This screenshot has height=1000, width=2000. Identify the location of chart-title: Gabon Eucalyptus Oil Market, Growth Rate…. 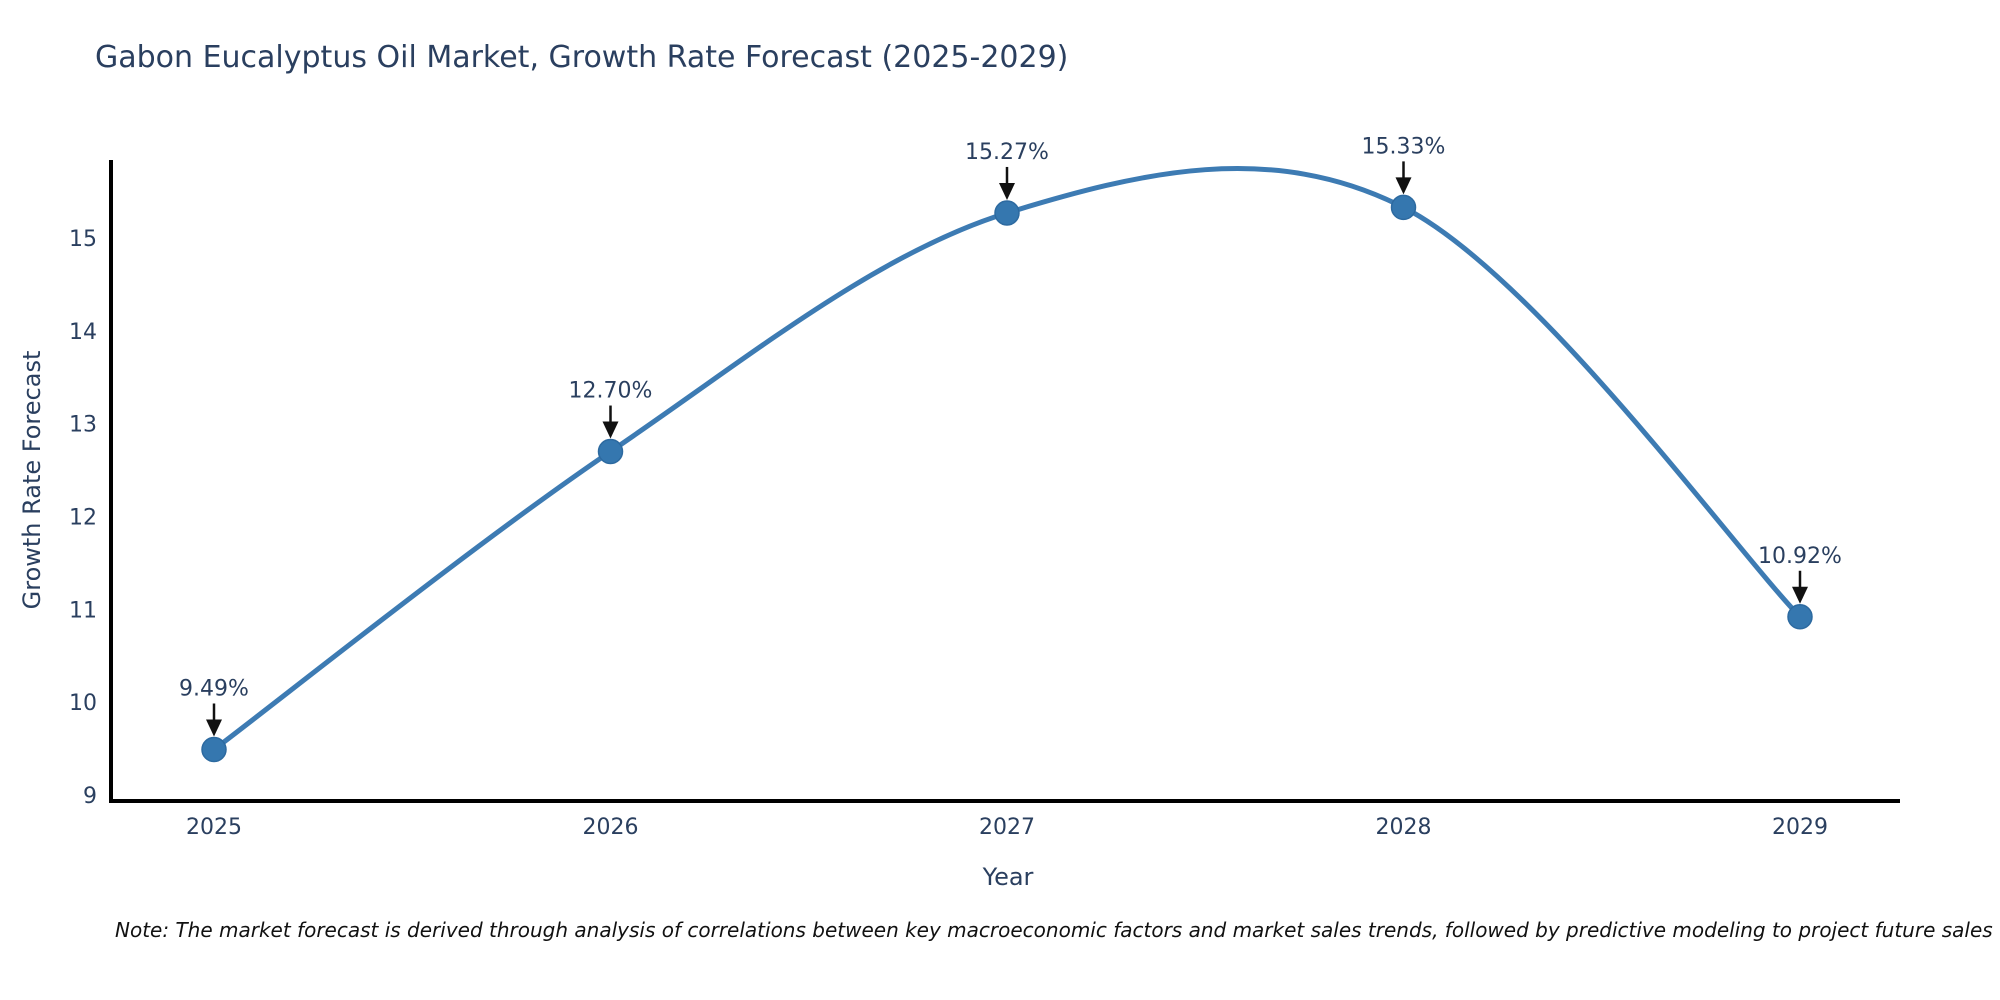
(582, 57).